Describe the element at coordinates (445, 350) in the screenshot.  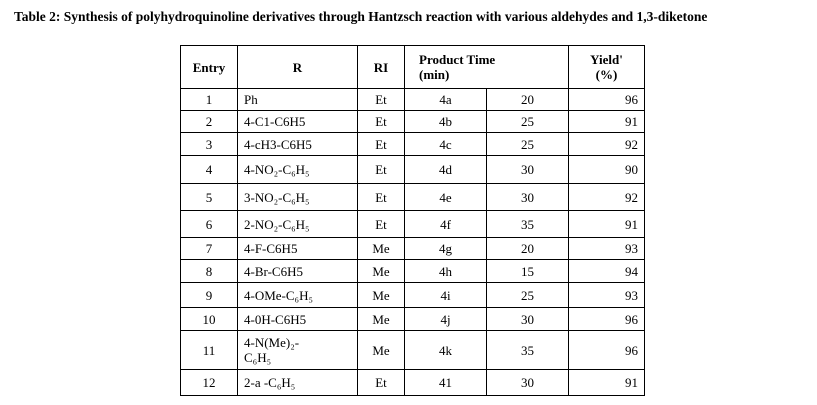
I see `table-cell: 4k` at that location.